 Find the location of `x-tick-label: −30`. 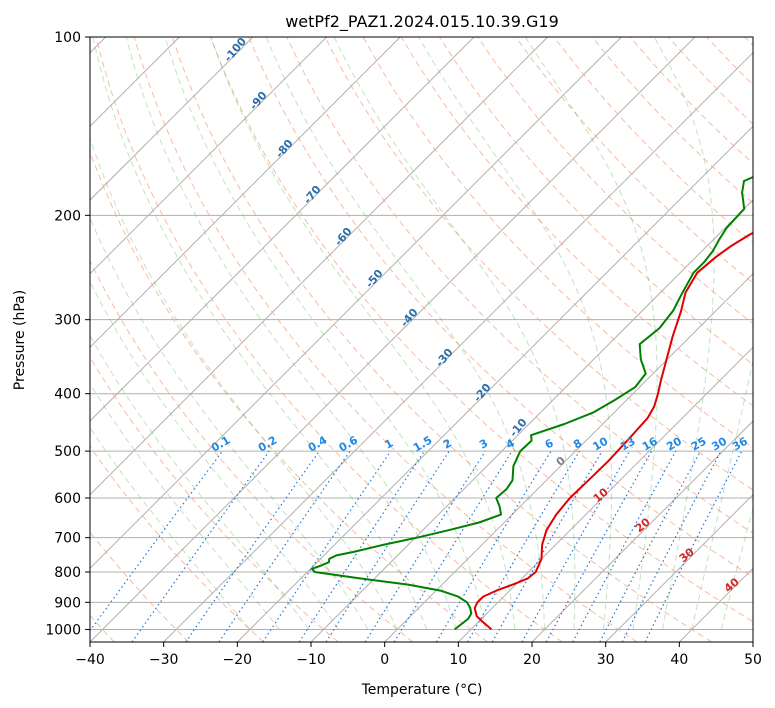

x-tick-label: −30 is located at coordinates (164, 660).